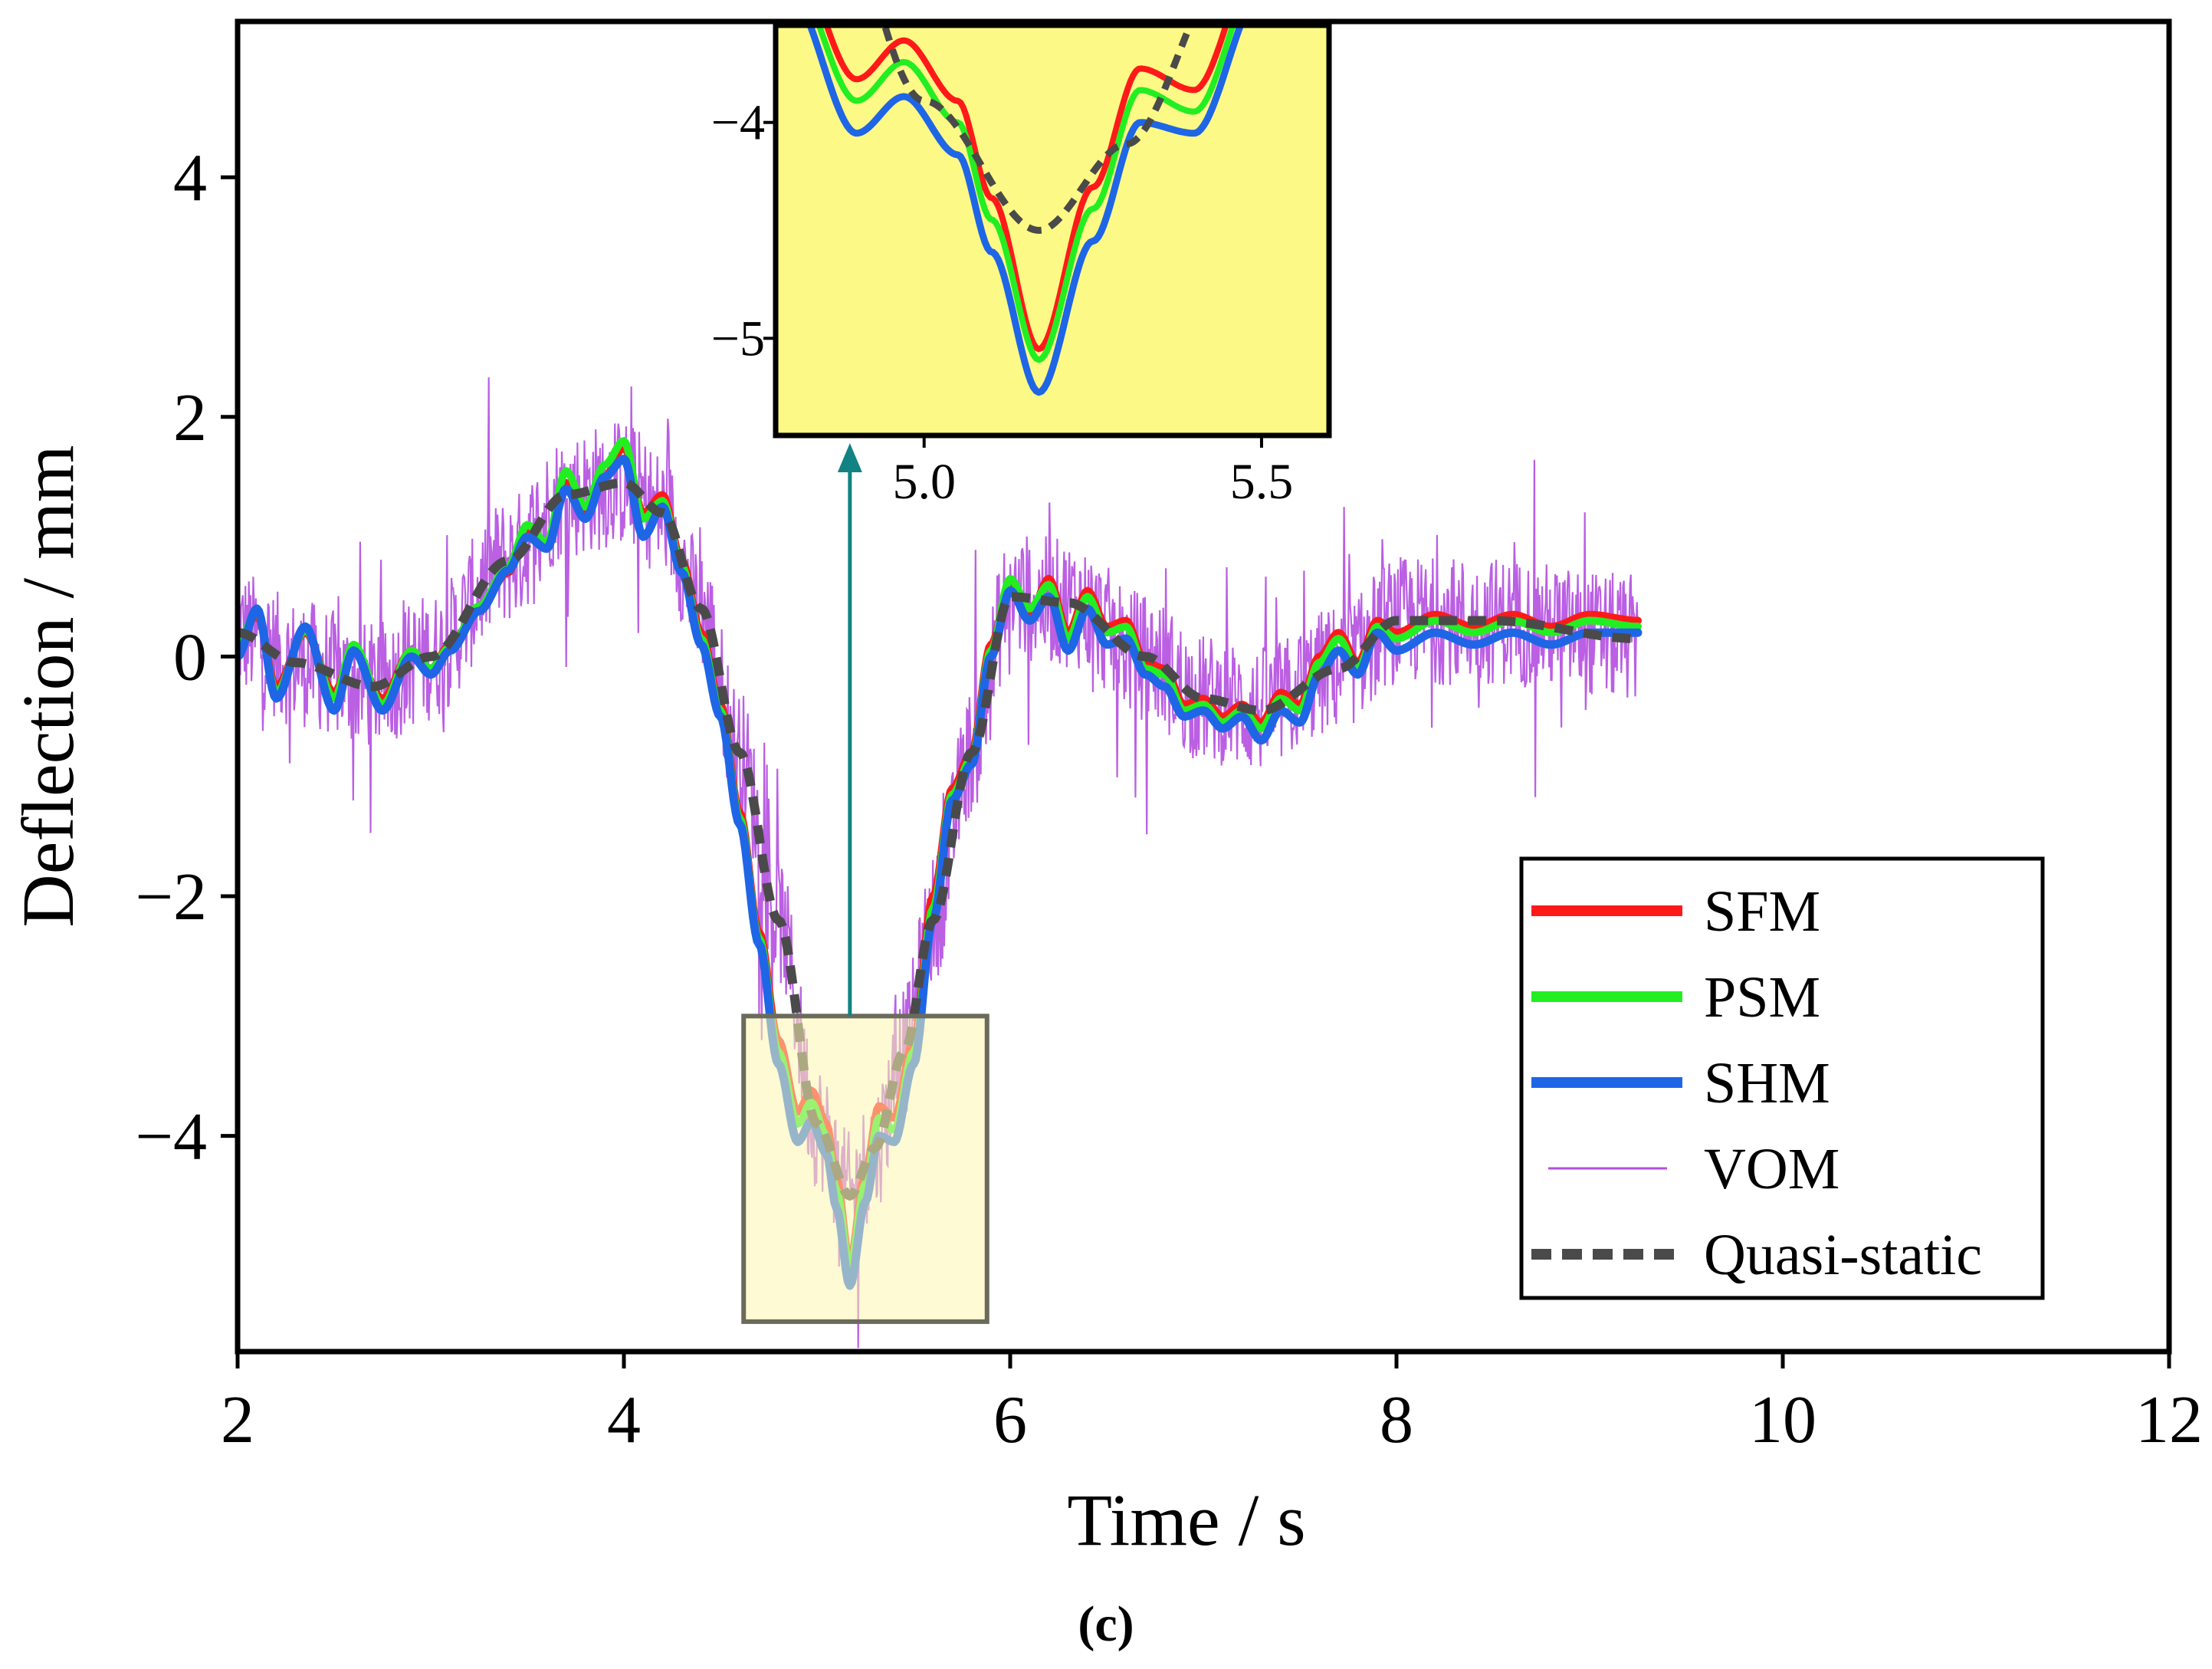 The image size is (2212, 1669). Describe the element at coordinates (738, 123) in the screenshot. I see `inset-y-tick-label: −4` at that location.